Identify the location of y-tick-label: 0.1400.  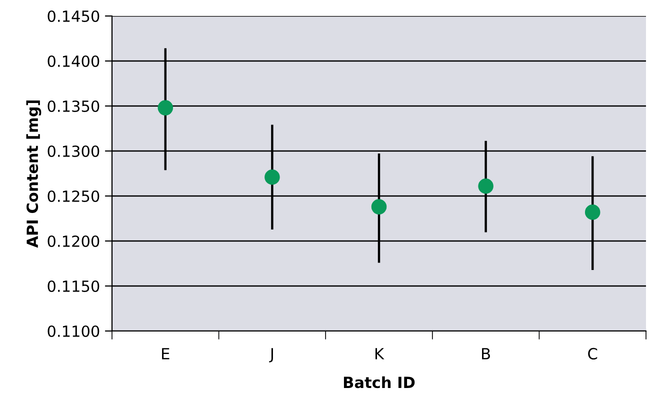
(74, 61).